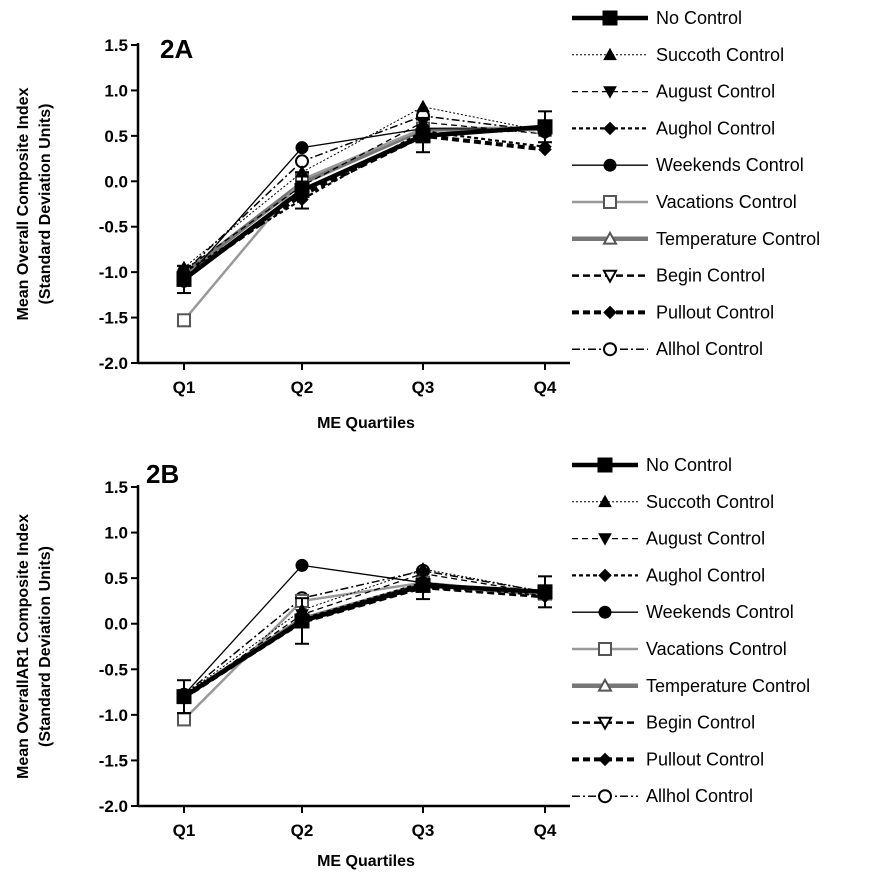 Image resolution: width=871 pixels, height=874 pixels. What do you see at coordinates (23, 646) in the screenshot?
I see `y-axis-label: Mean OverallAR1 Composite Index` at bounding box center [23, 646].